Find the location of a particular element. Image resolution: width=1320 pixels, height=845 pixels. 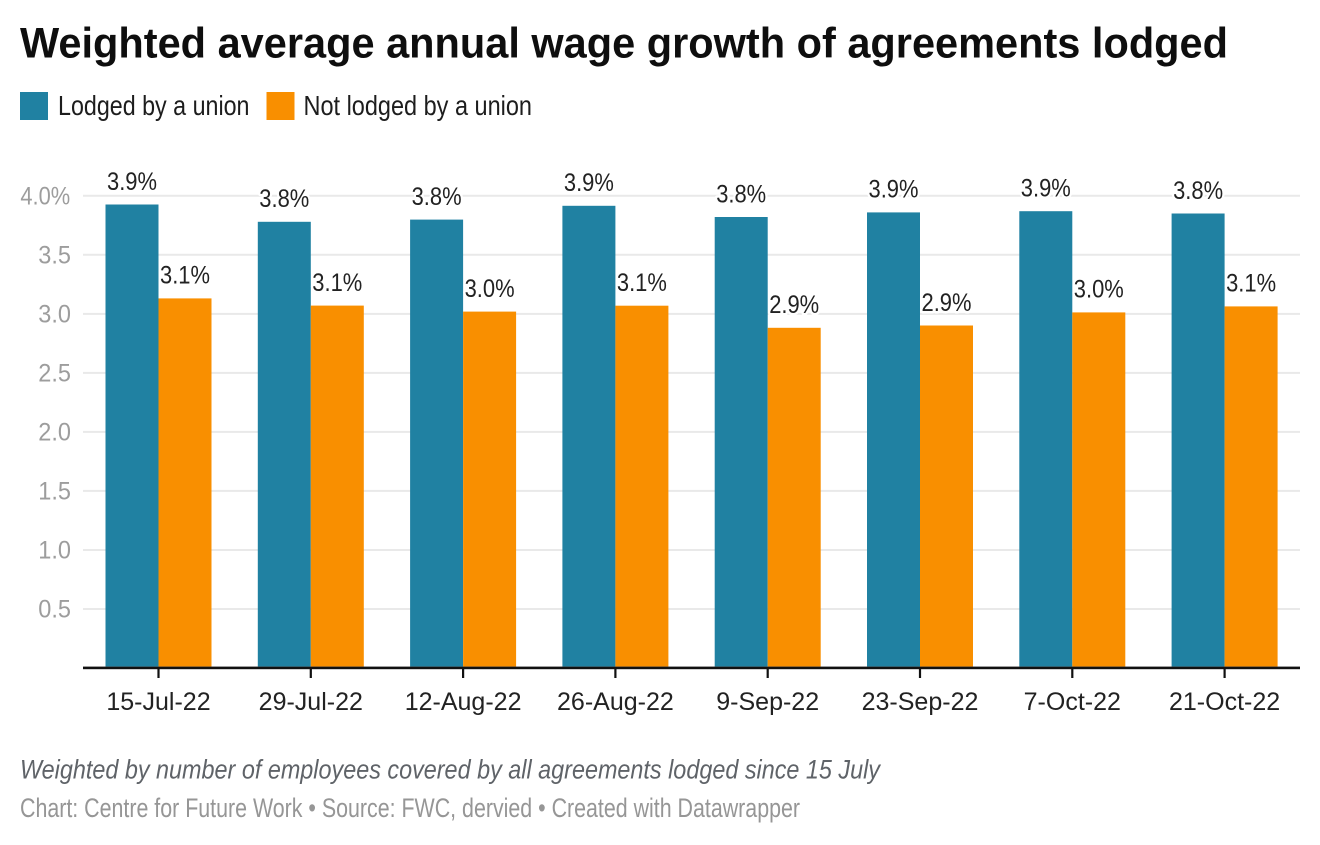

svg-text: Lodged by a union is located at coordinates (154, 105).